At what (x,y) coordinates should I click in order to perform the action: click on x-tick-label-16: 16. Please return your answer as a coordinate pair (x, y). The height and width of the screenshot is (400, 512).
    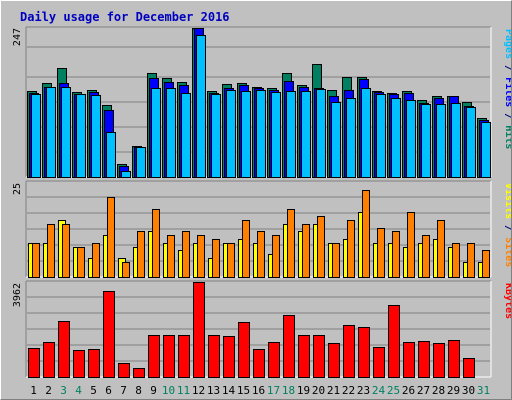
    Looking at the image, I should click on (258, 390).